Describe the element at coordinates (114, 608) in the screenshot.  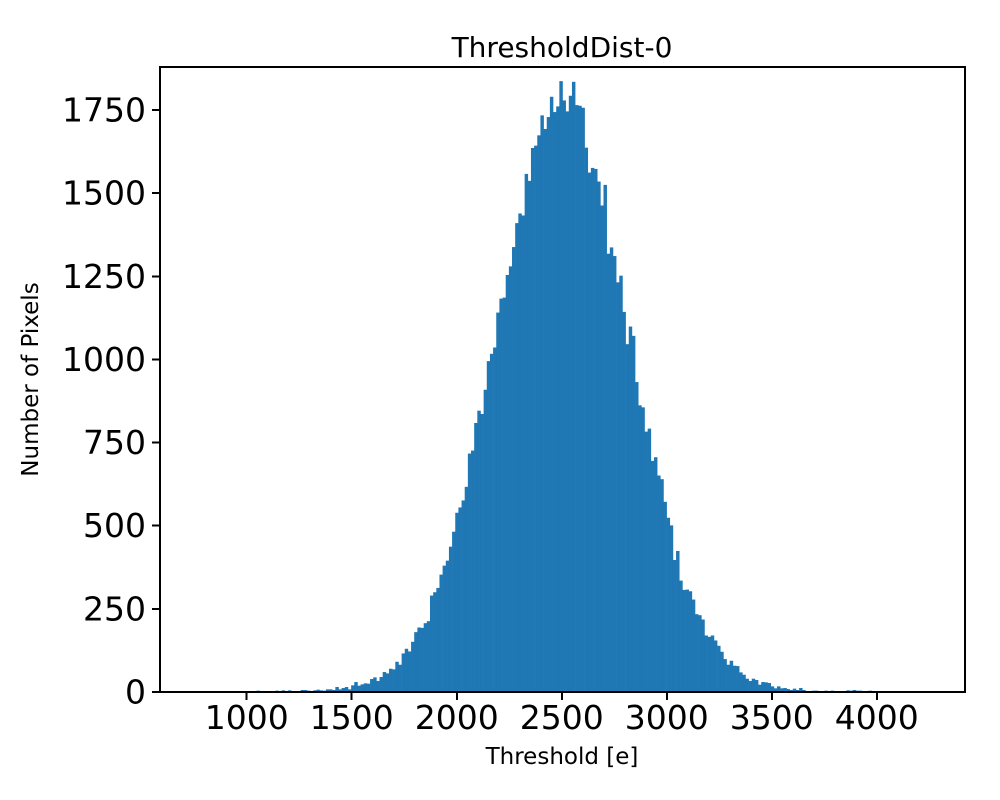
I see `y-tick-label: 250` at that location.